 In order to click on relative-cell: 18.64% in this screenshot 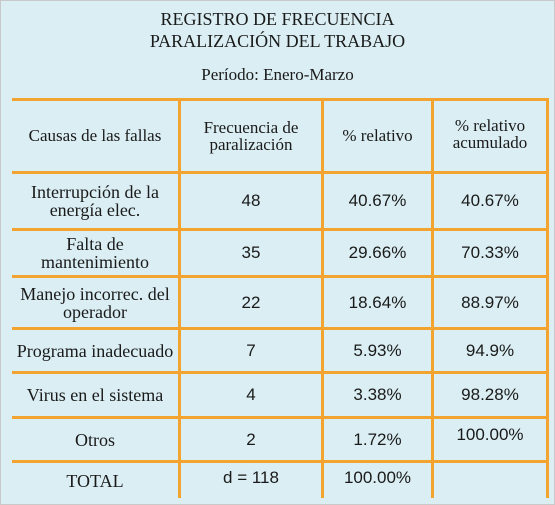, I will do `click(377, 302)`.